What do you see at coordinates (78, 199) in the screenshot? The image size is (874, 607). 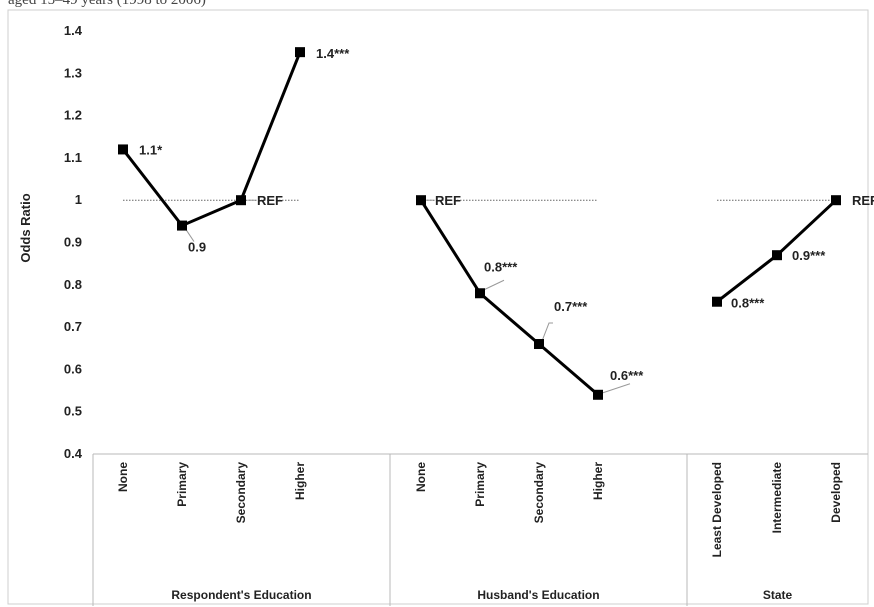 I see `y-tick-label: 1` at bounding box center [78, 199].